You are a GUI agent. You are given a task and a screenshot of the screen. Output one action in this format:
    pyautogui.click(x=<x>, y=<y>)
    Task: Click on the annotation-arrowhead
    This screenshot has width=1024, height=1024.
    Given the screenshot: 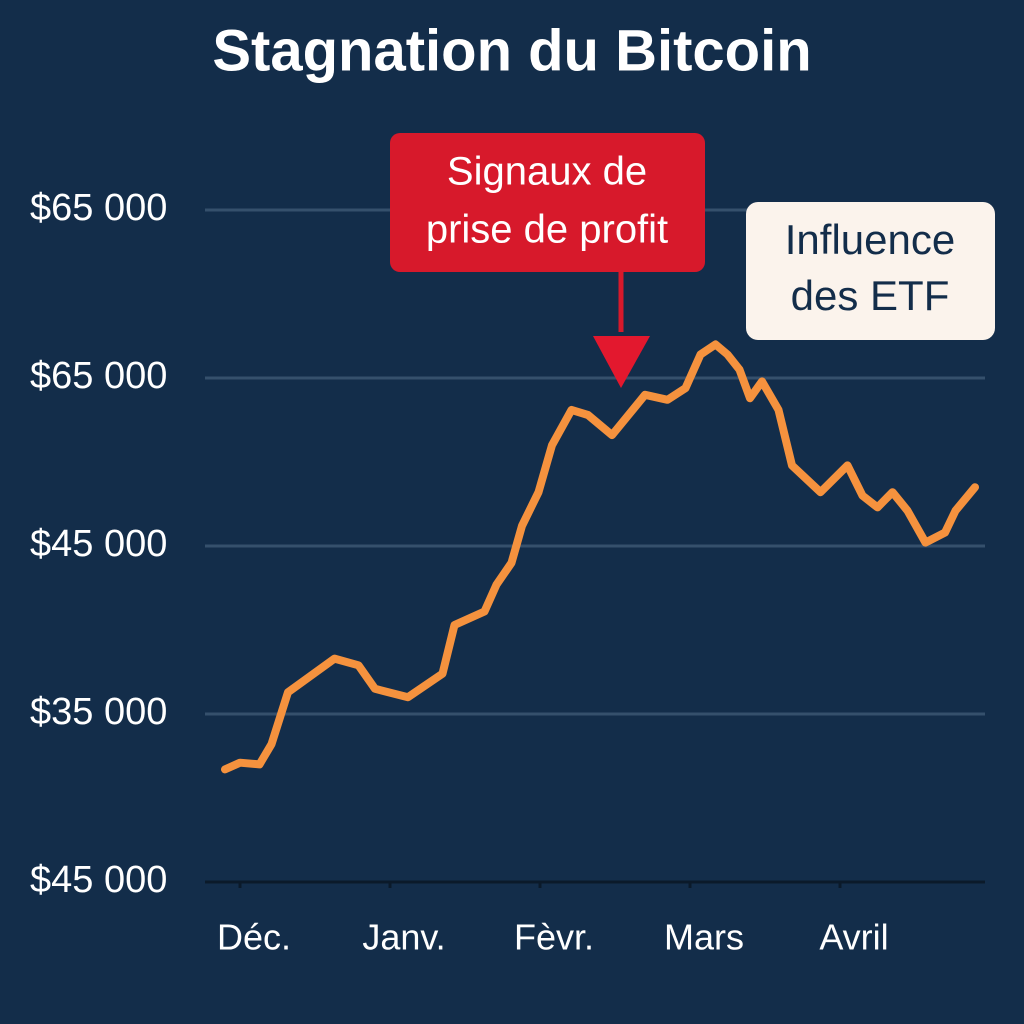 What is the action you would take?
    pyautogui.click(x=621, y=362)
    